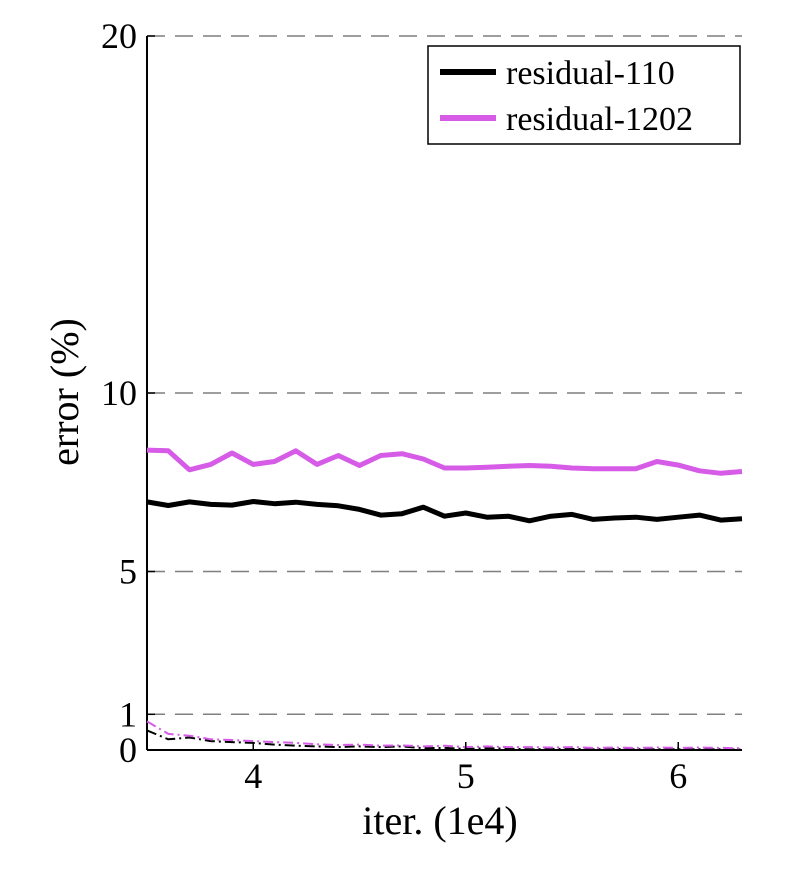  Describe the element at coordinates (440, 820) in the screenshot. I see `x-axis-label: iter. (1e4)` at that location.